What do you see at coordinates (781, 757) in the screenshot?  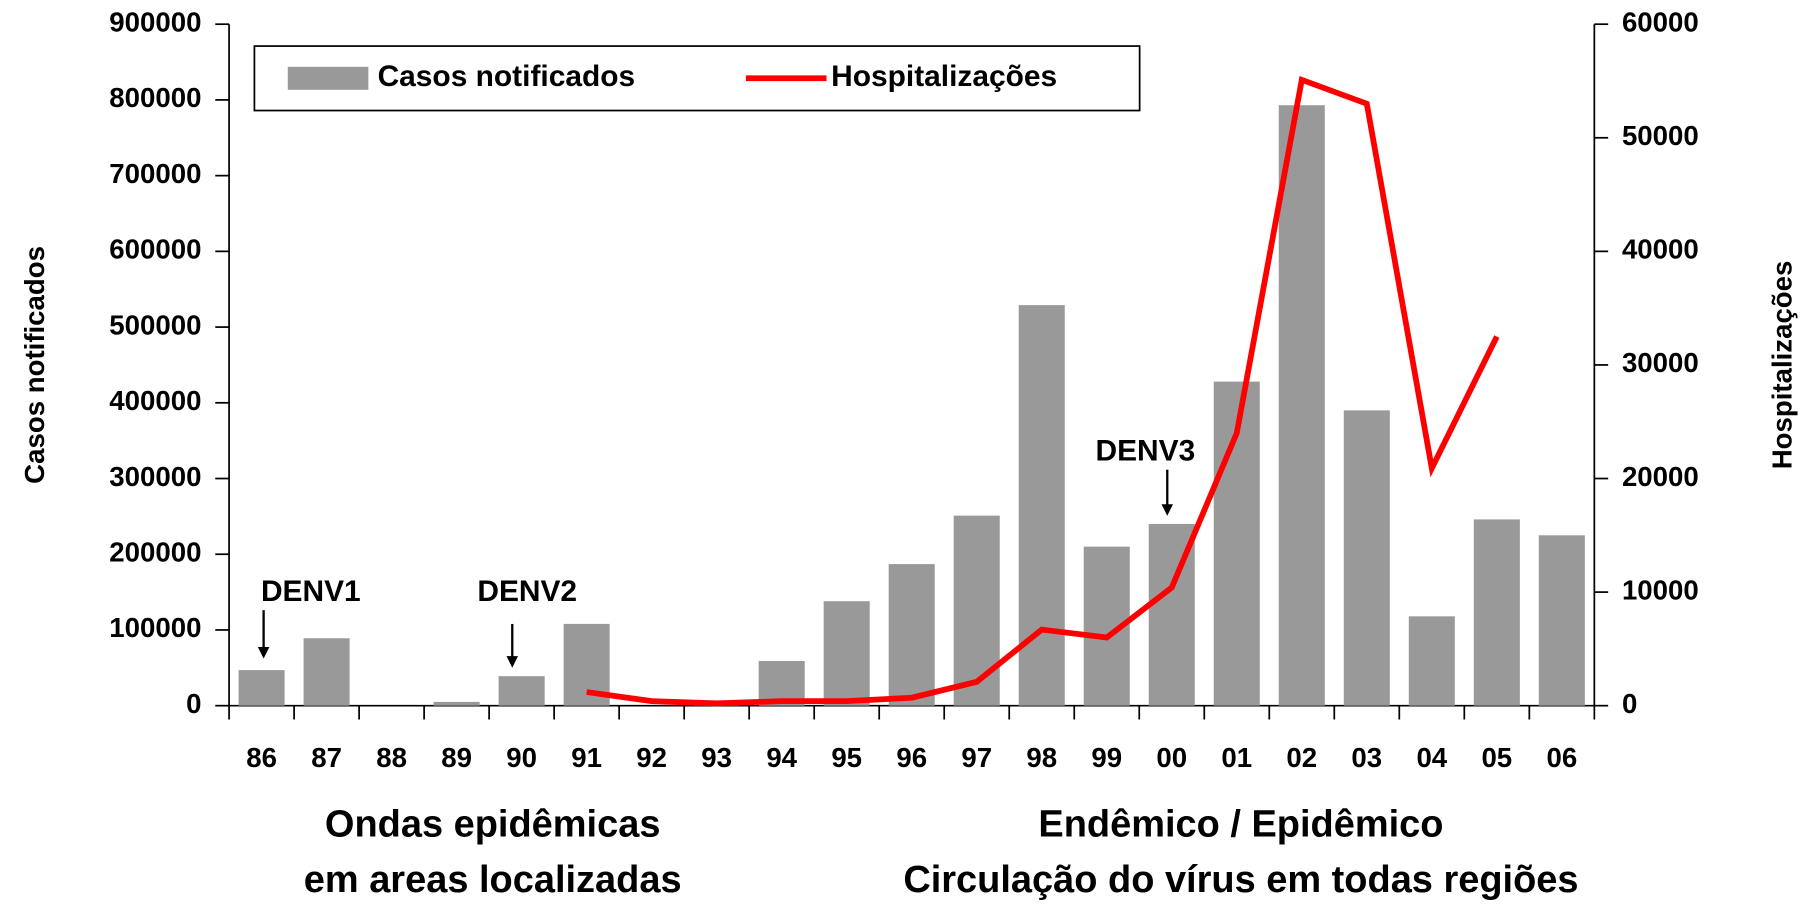 I see `x-tick-label: 94` at bounding box center [781, 757].